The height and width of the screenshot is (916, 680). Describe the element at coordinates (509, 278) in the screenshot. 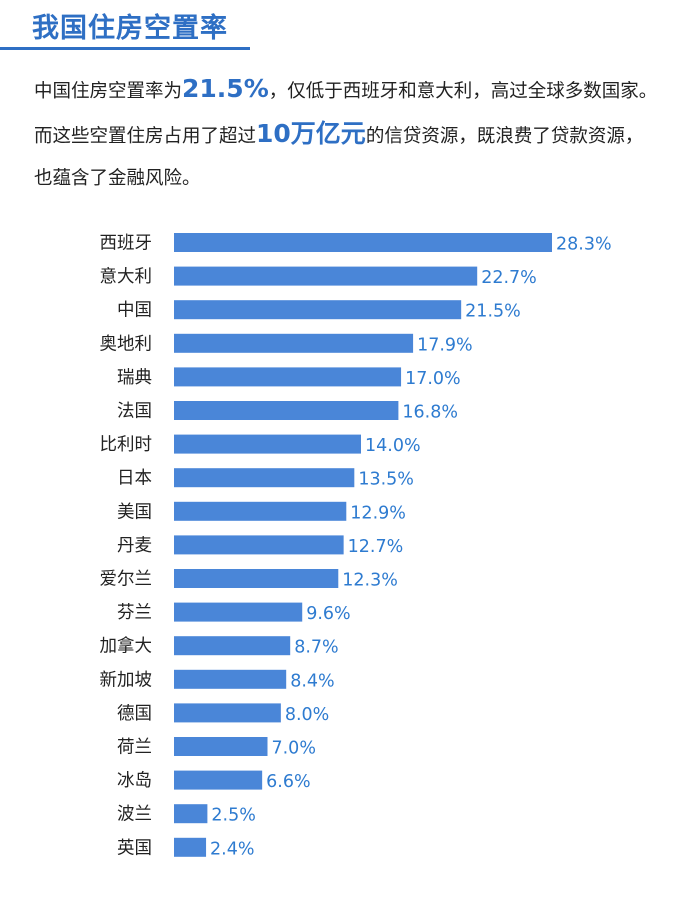

I see `value-label-1: 22.7%` at that location.